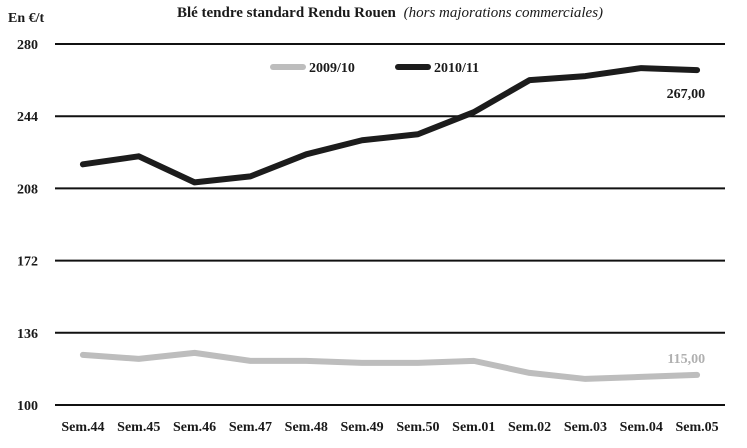 The height and width of the screenshot is (448, 747). What do you see at coordinates (27, 117) in the screenshot?
I see `y-tick-label: 244` at bounding box center [27, 117].